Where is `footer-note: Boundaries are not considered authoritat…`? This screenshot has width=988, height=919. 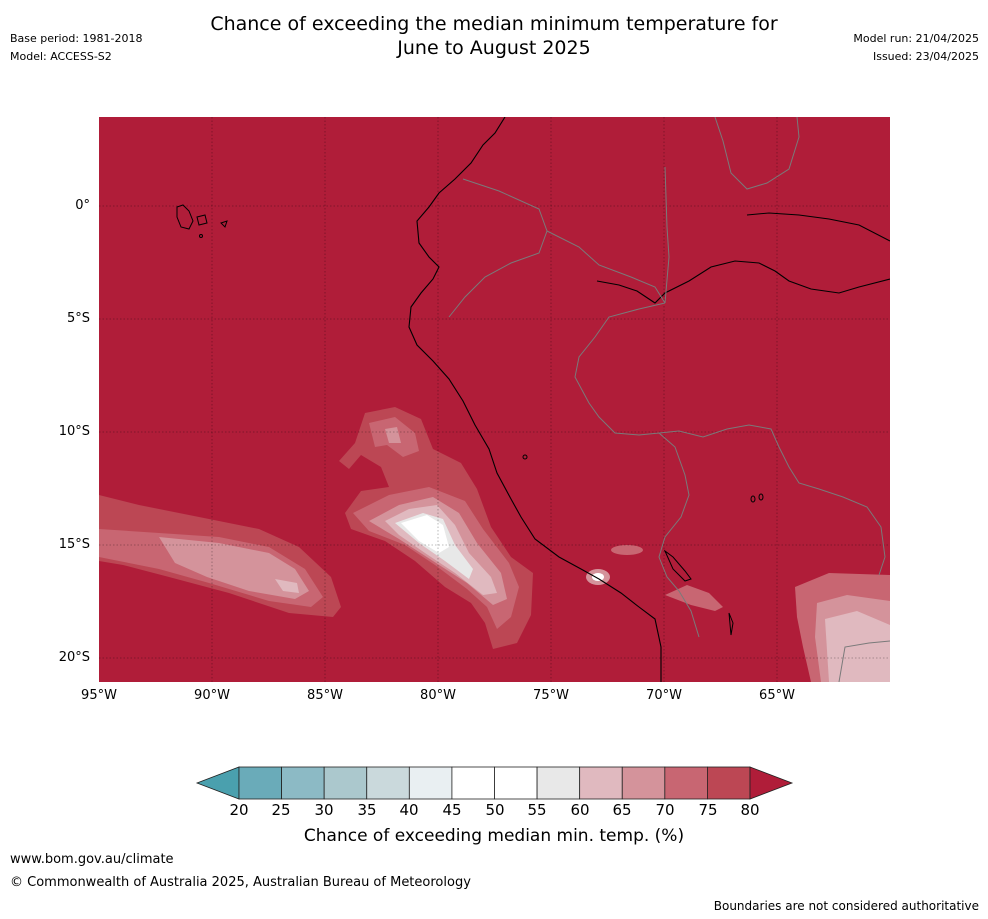
footer-note: Boundaries are not considered authoritat… is located at coordinates (846, 906).